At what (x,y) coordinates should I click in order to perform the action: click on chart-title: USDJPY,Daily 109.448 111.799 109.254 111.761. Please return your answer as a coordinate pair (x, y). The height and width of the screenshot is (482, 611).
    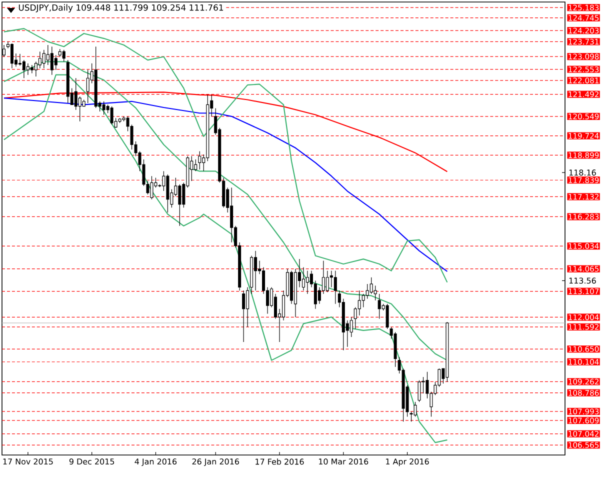
    Looking at the image, I should click on (121, 8).